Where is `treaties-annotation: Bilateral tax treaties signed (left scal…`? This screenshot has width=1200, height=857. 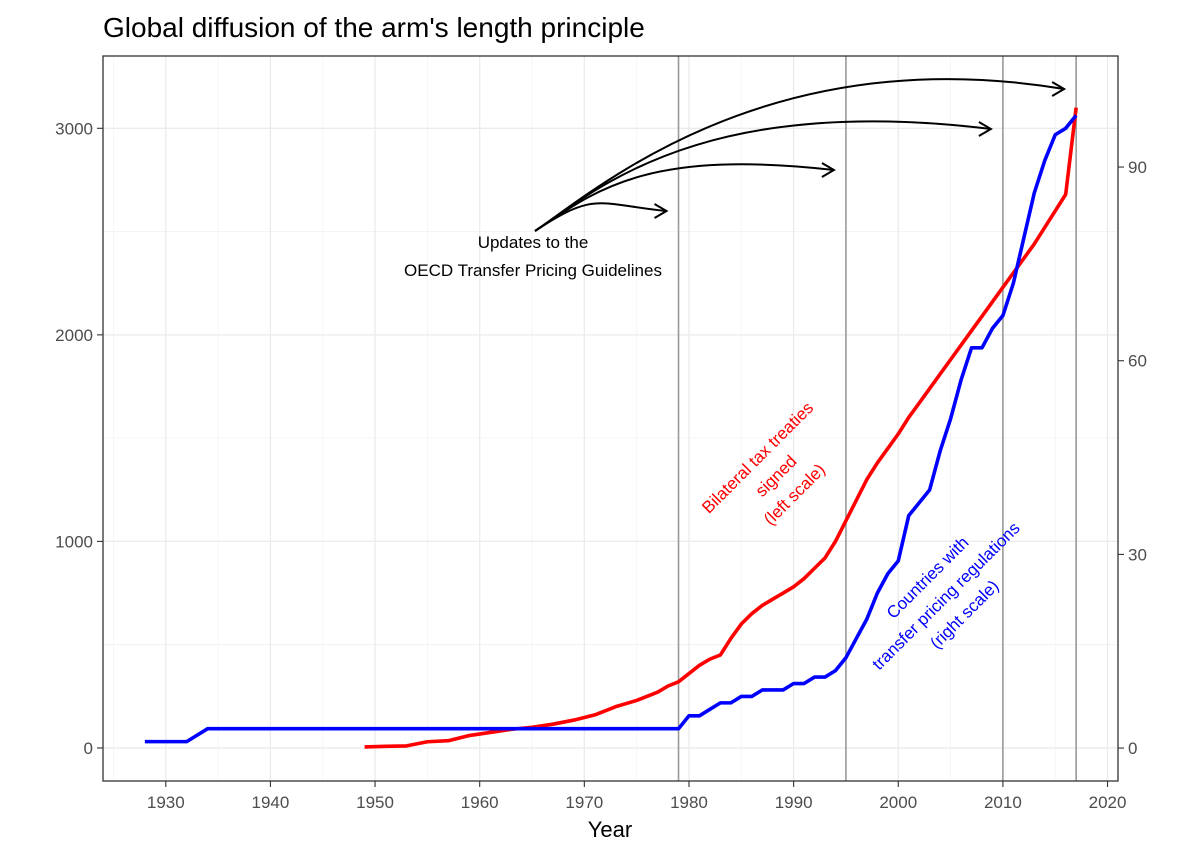 treaties-annotation: Bilateral tax treaties signed (left scal… is located at coordinates (763, 463).